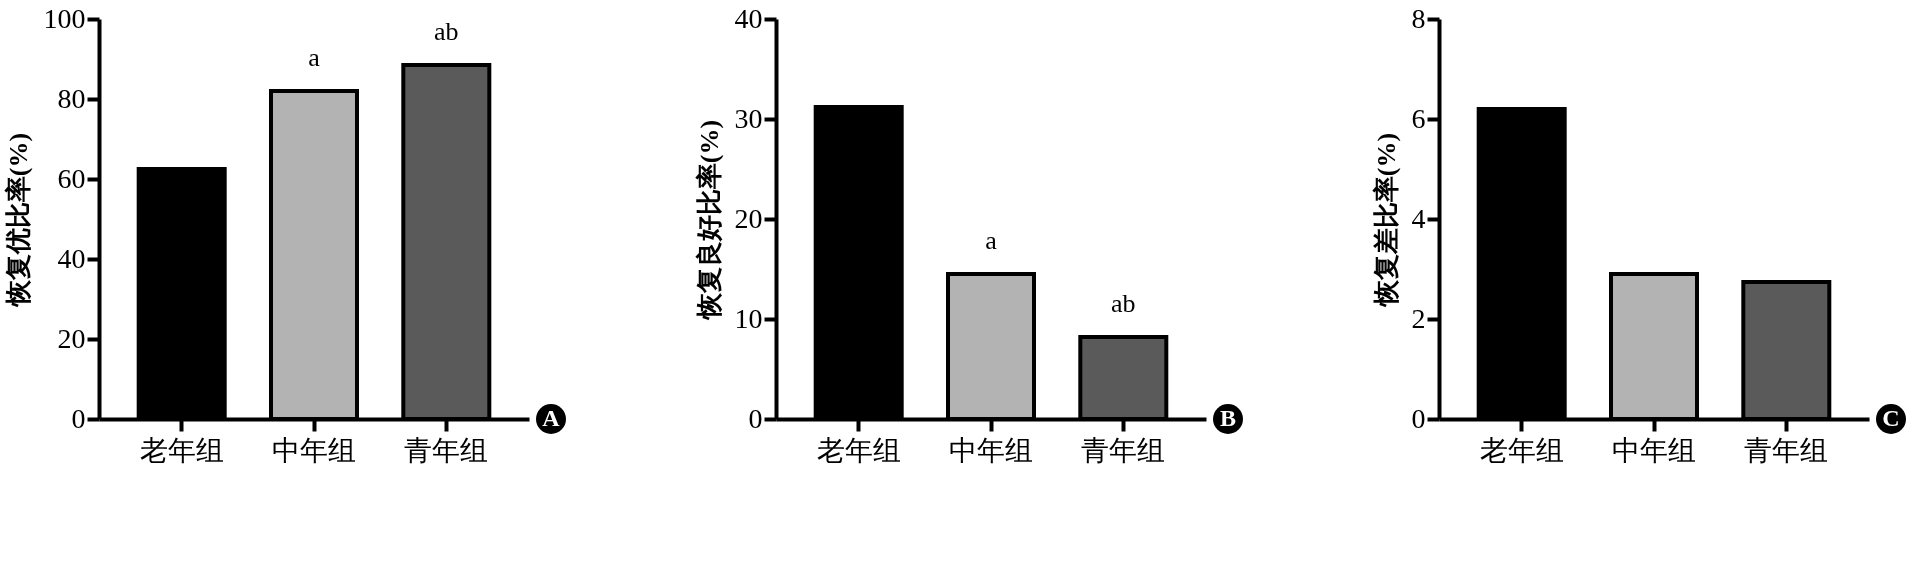  I want to click on y-tick-label: 4, so click(1418, 218).